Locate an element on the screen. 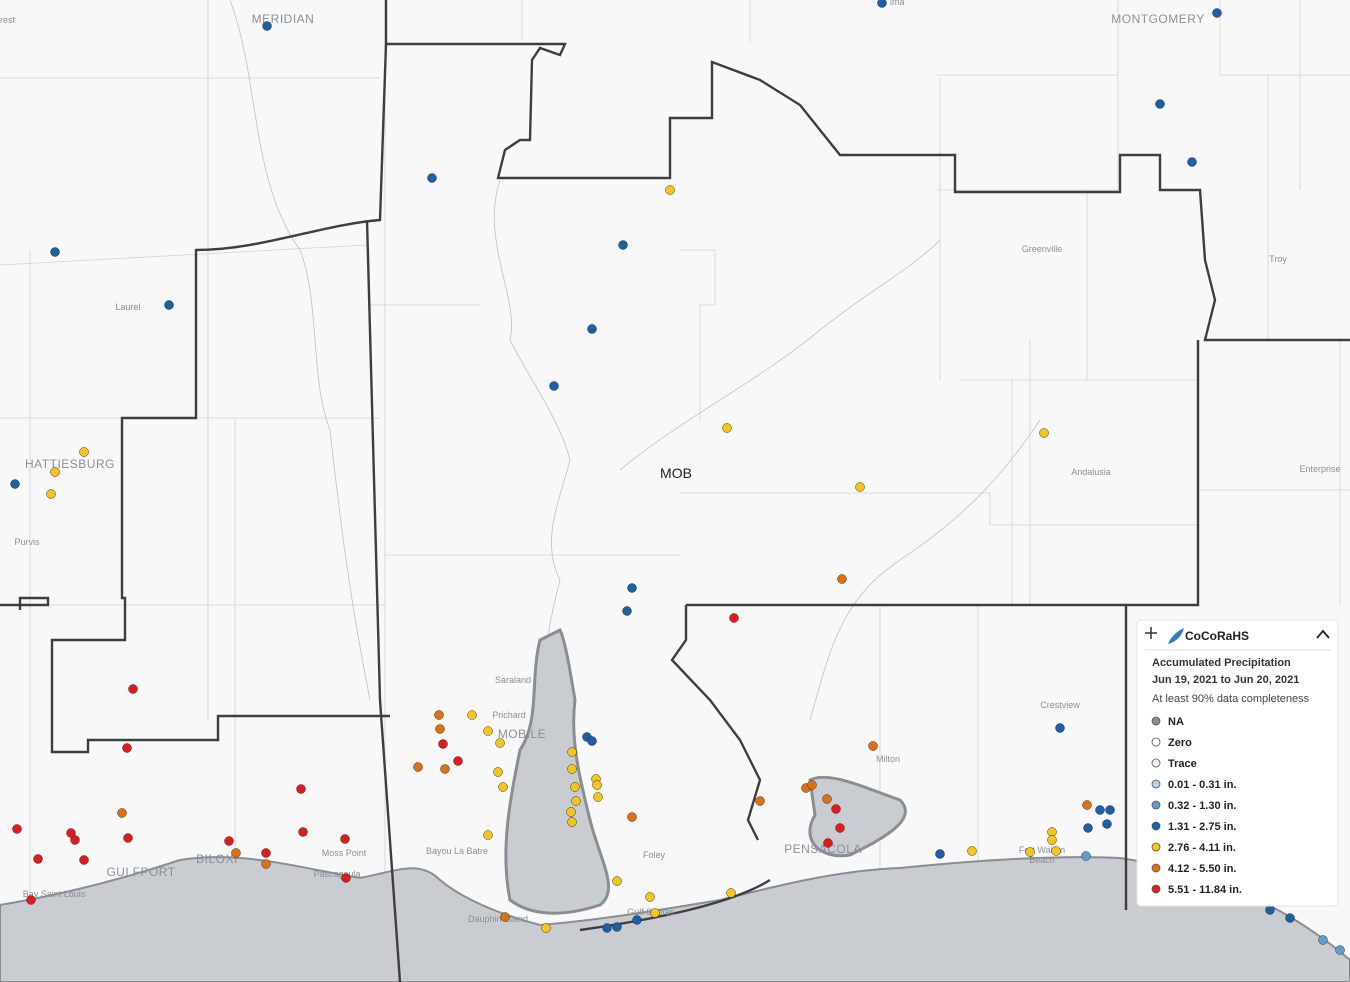 The image size is (1350, 982). place-label: HATTIESBURG is located at coordinates (70, 464).